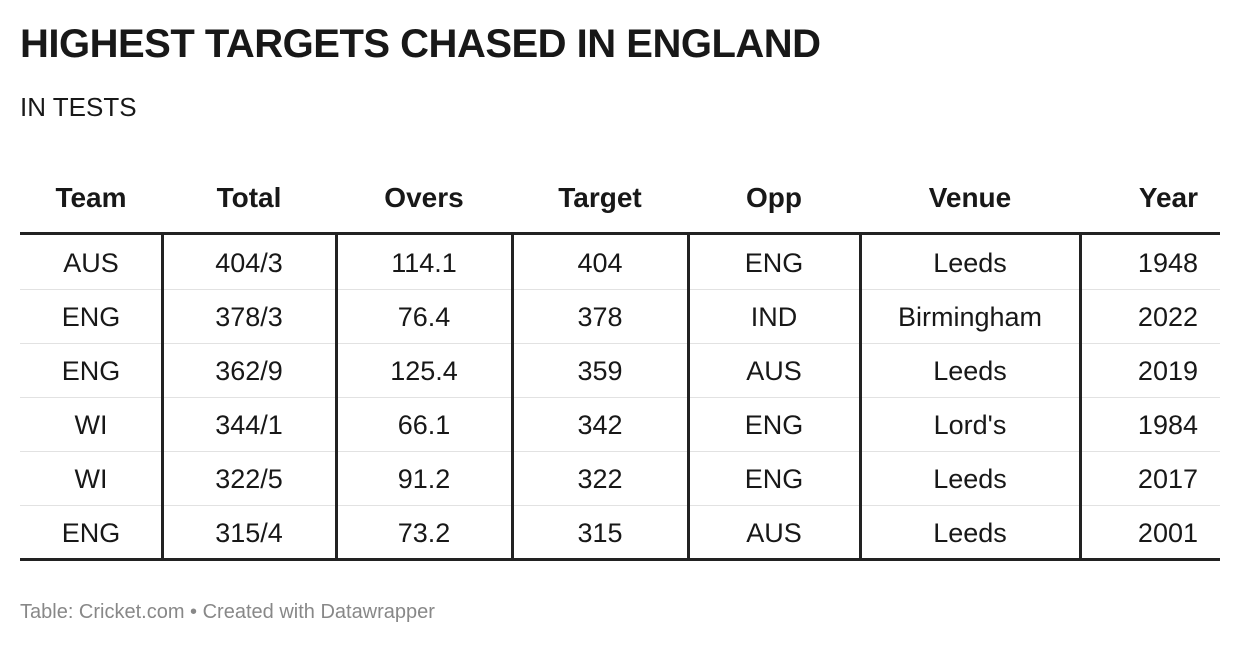 This screenshot has width=1240, height=648. What do you see at coordinates (600, 425) in the screenshot?
I see `table-cell: 342` at bounding box center [600, 425].